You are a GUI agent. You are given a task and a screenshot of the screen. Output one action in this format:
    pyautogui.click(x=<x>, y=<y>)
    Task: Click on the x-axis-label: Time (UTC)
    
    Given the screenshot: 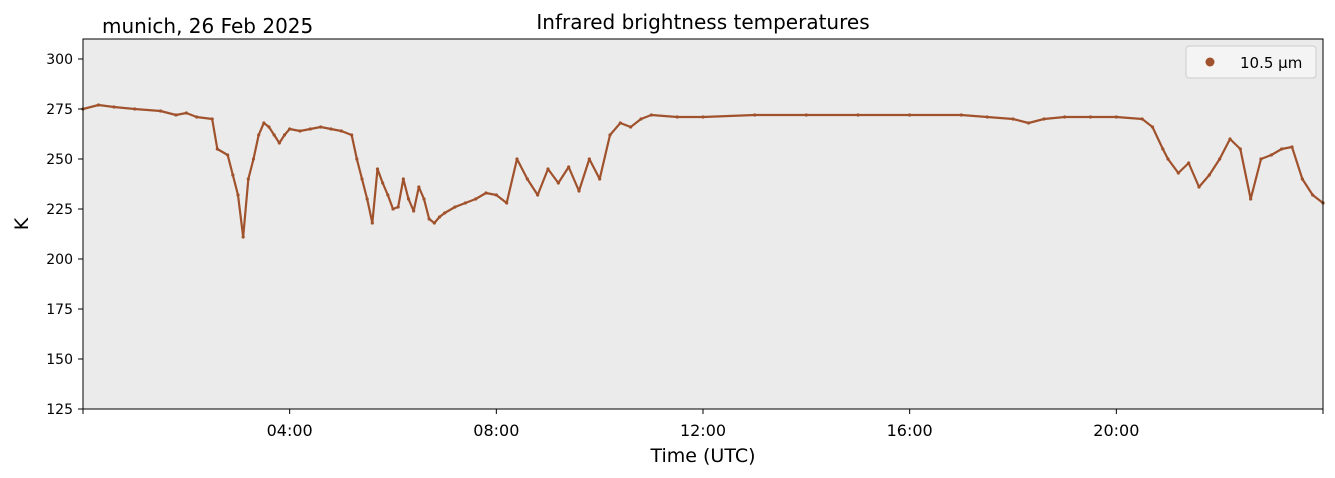 What is the action you would take?
    pyautogui.click(x=702, y=456)
    